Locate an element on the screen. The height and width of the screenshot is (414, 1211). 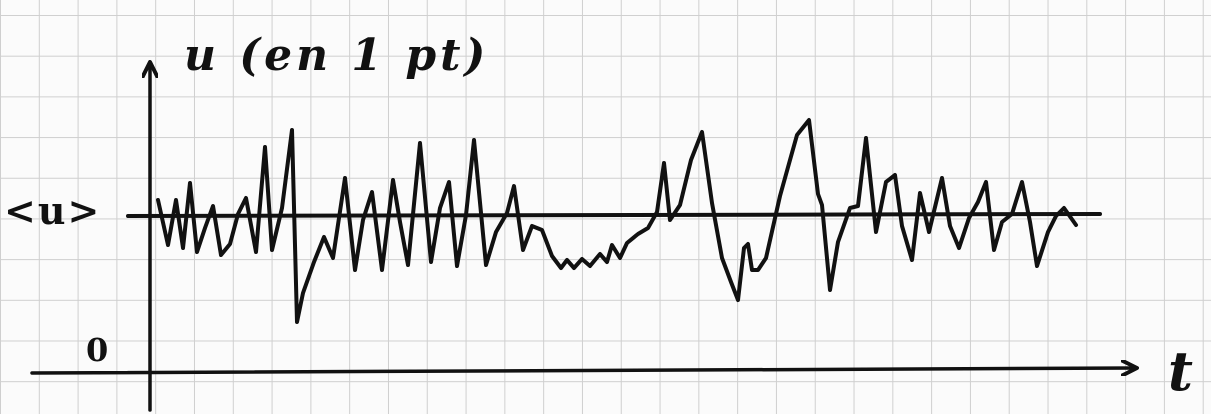
x-axis is located at coordinates (582, 370).